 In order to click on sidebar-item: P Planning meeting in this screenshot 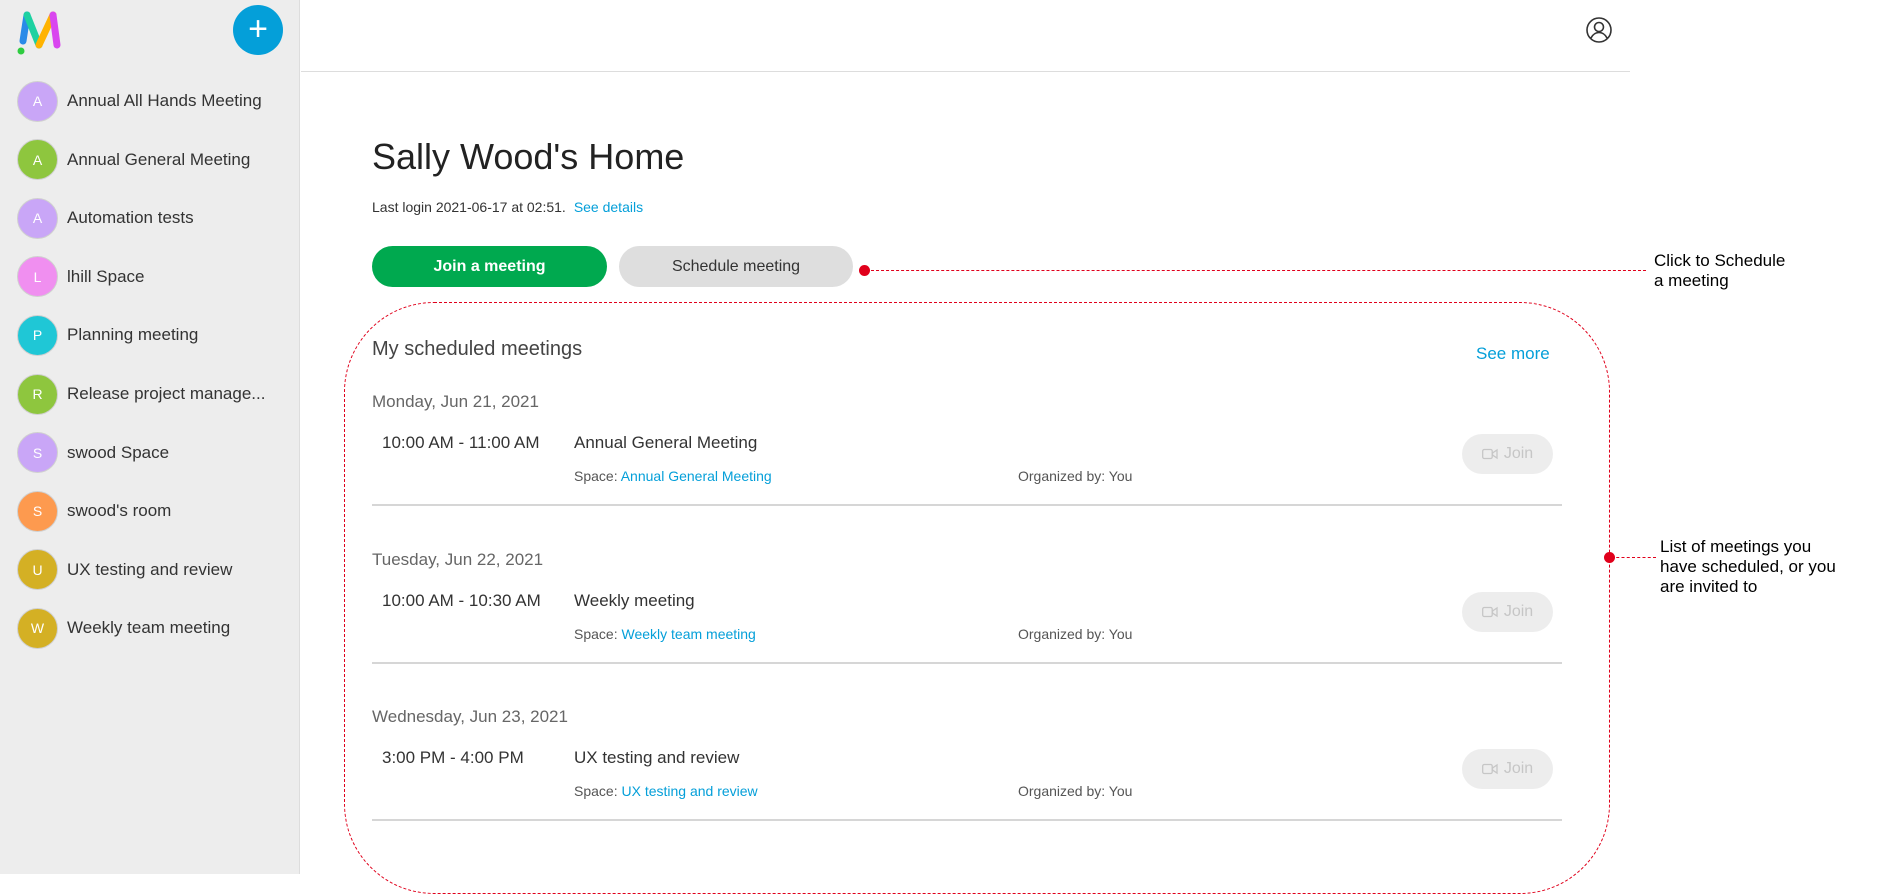, I will do `click(152, 335)`.